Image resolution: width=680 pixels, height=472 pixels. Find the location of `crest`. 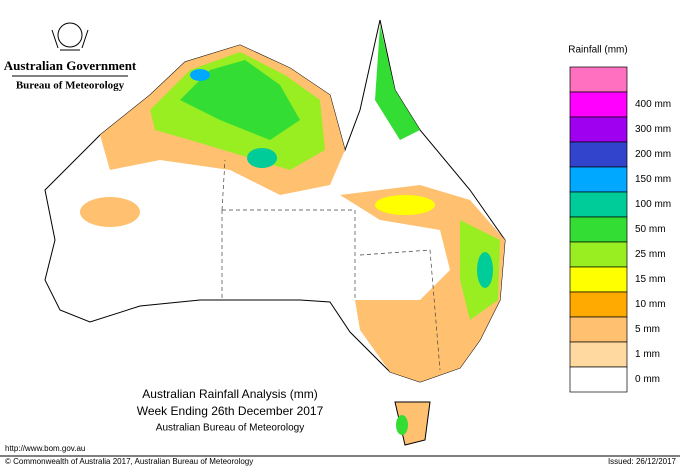

crest is located at coordinates (70, 36).